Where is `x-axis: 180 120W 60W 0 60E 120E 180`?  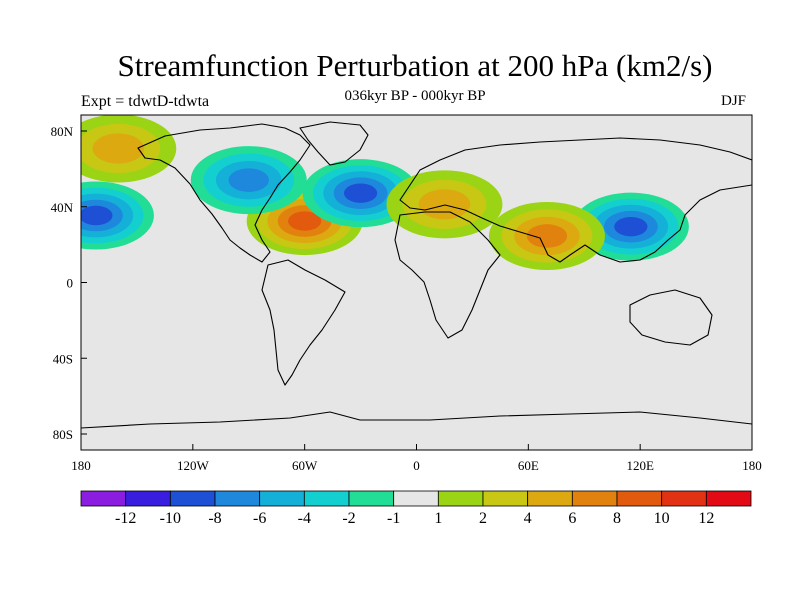
x-axis: 180 120W 60W 0 60E 120E 180 is located at coordinates (416, 458).